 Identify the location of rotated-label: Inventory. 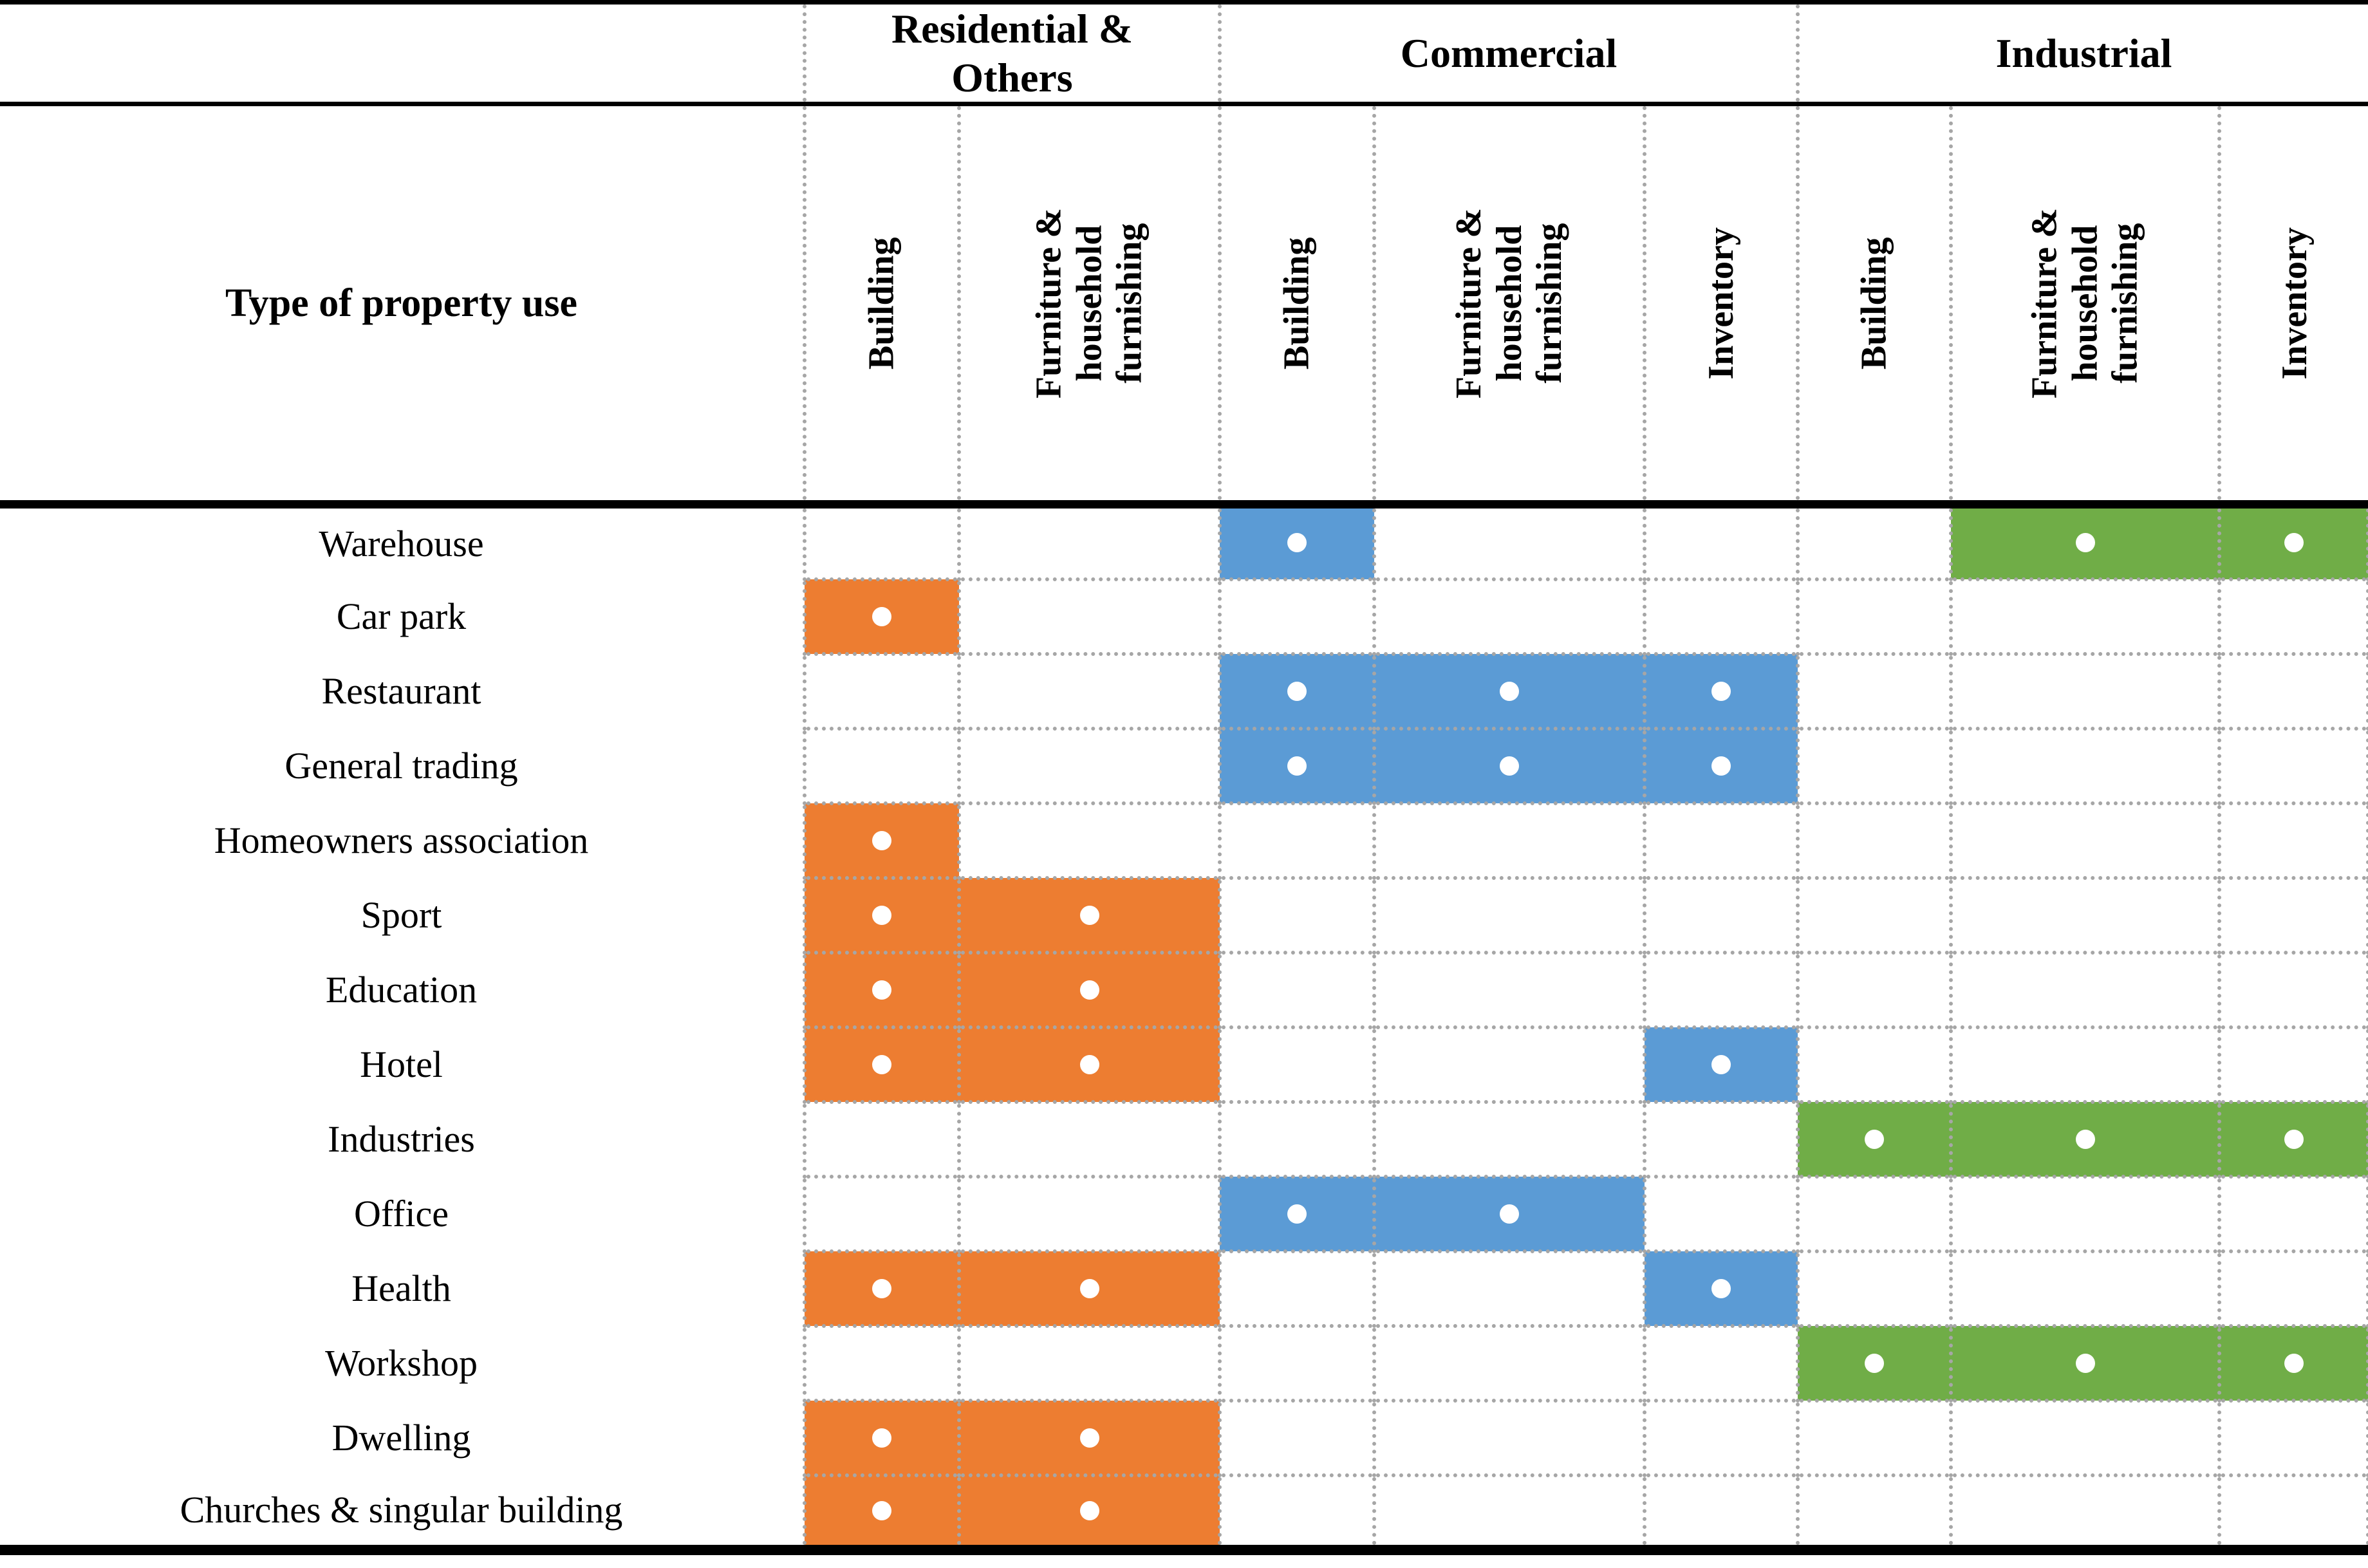
(1721, 303).